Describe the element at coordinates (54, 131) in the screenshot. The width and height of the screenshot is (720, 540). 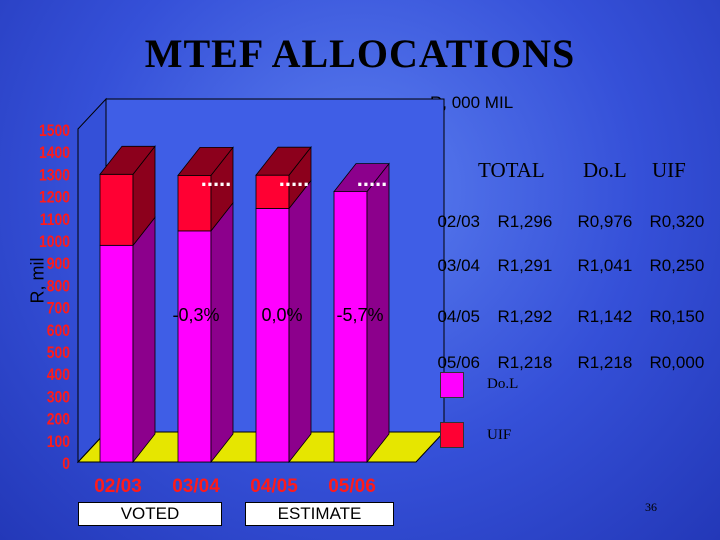
I see `y-tick-label: 1500` at that location.